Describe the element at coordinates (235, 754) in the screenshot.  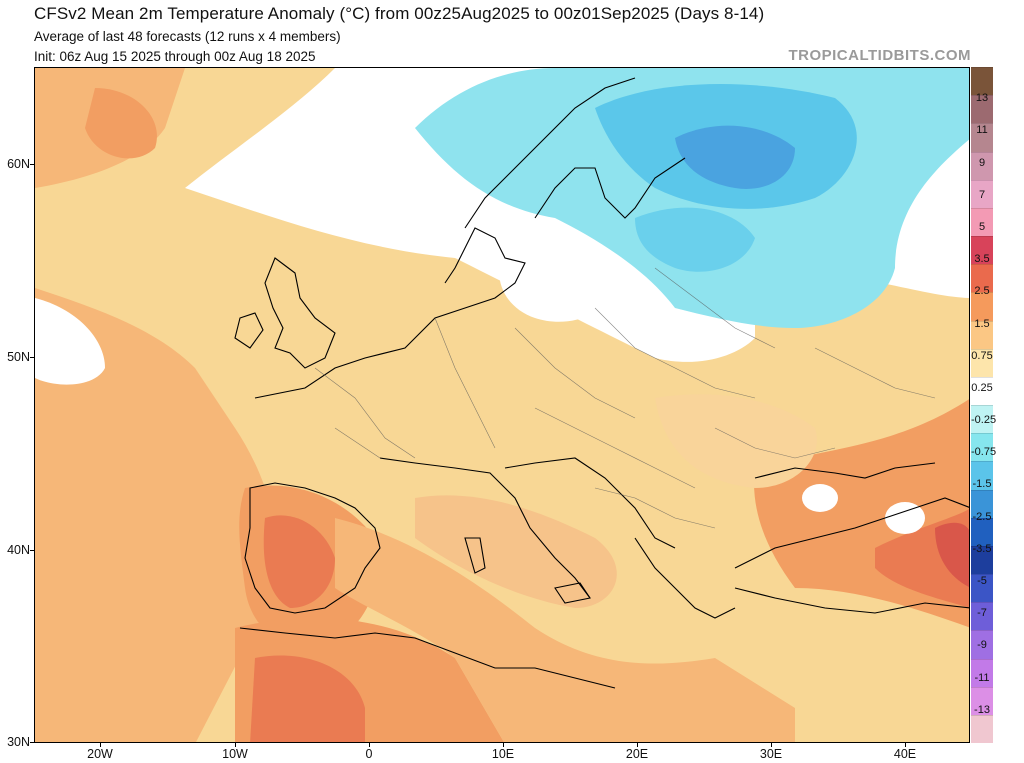
I see `lon-label: 10W` at that location.